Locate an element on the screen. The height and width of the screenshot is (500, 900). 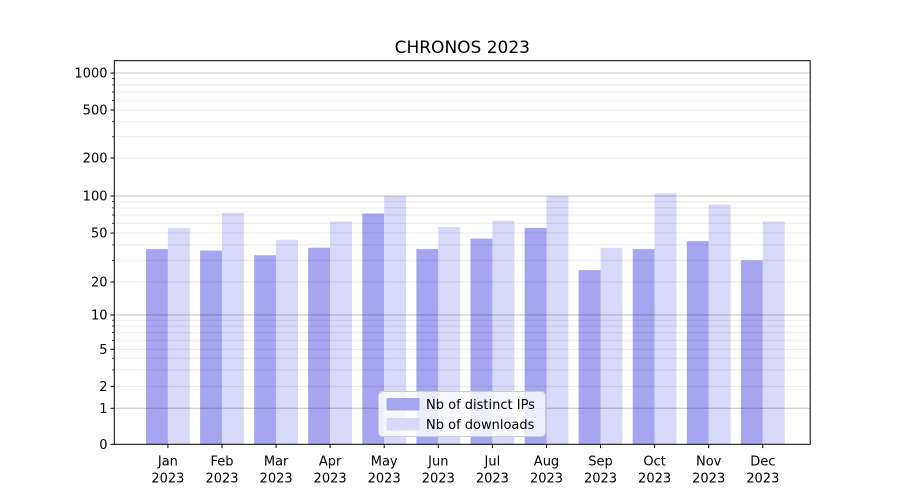
x-tick-label: Jan 2023 is located at coordinates (167, 471).